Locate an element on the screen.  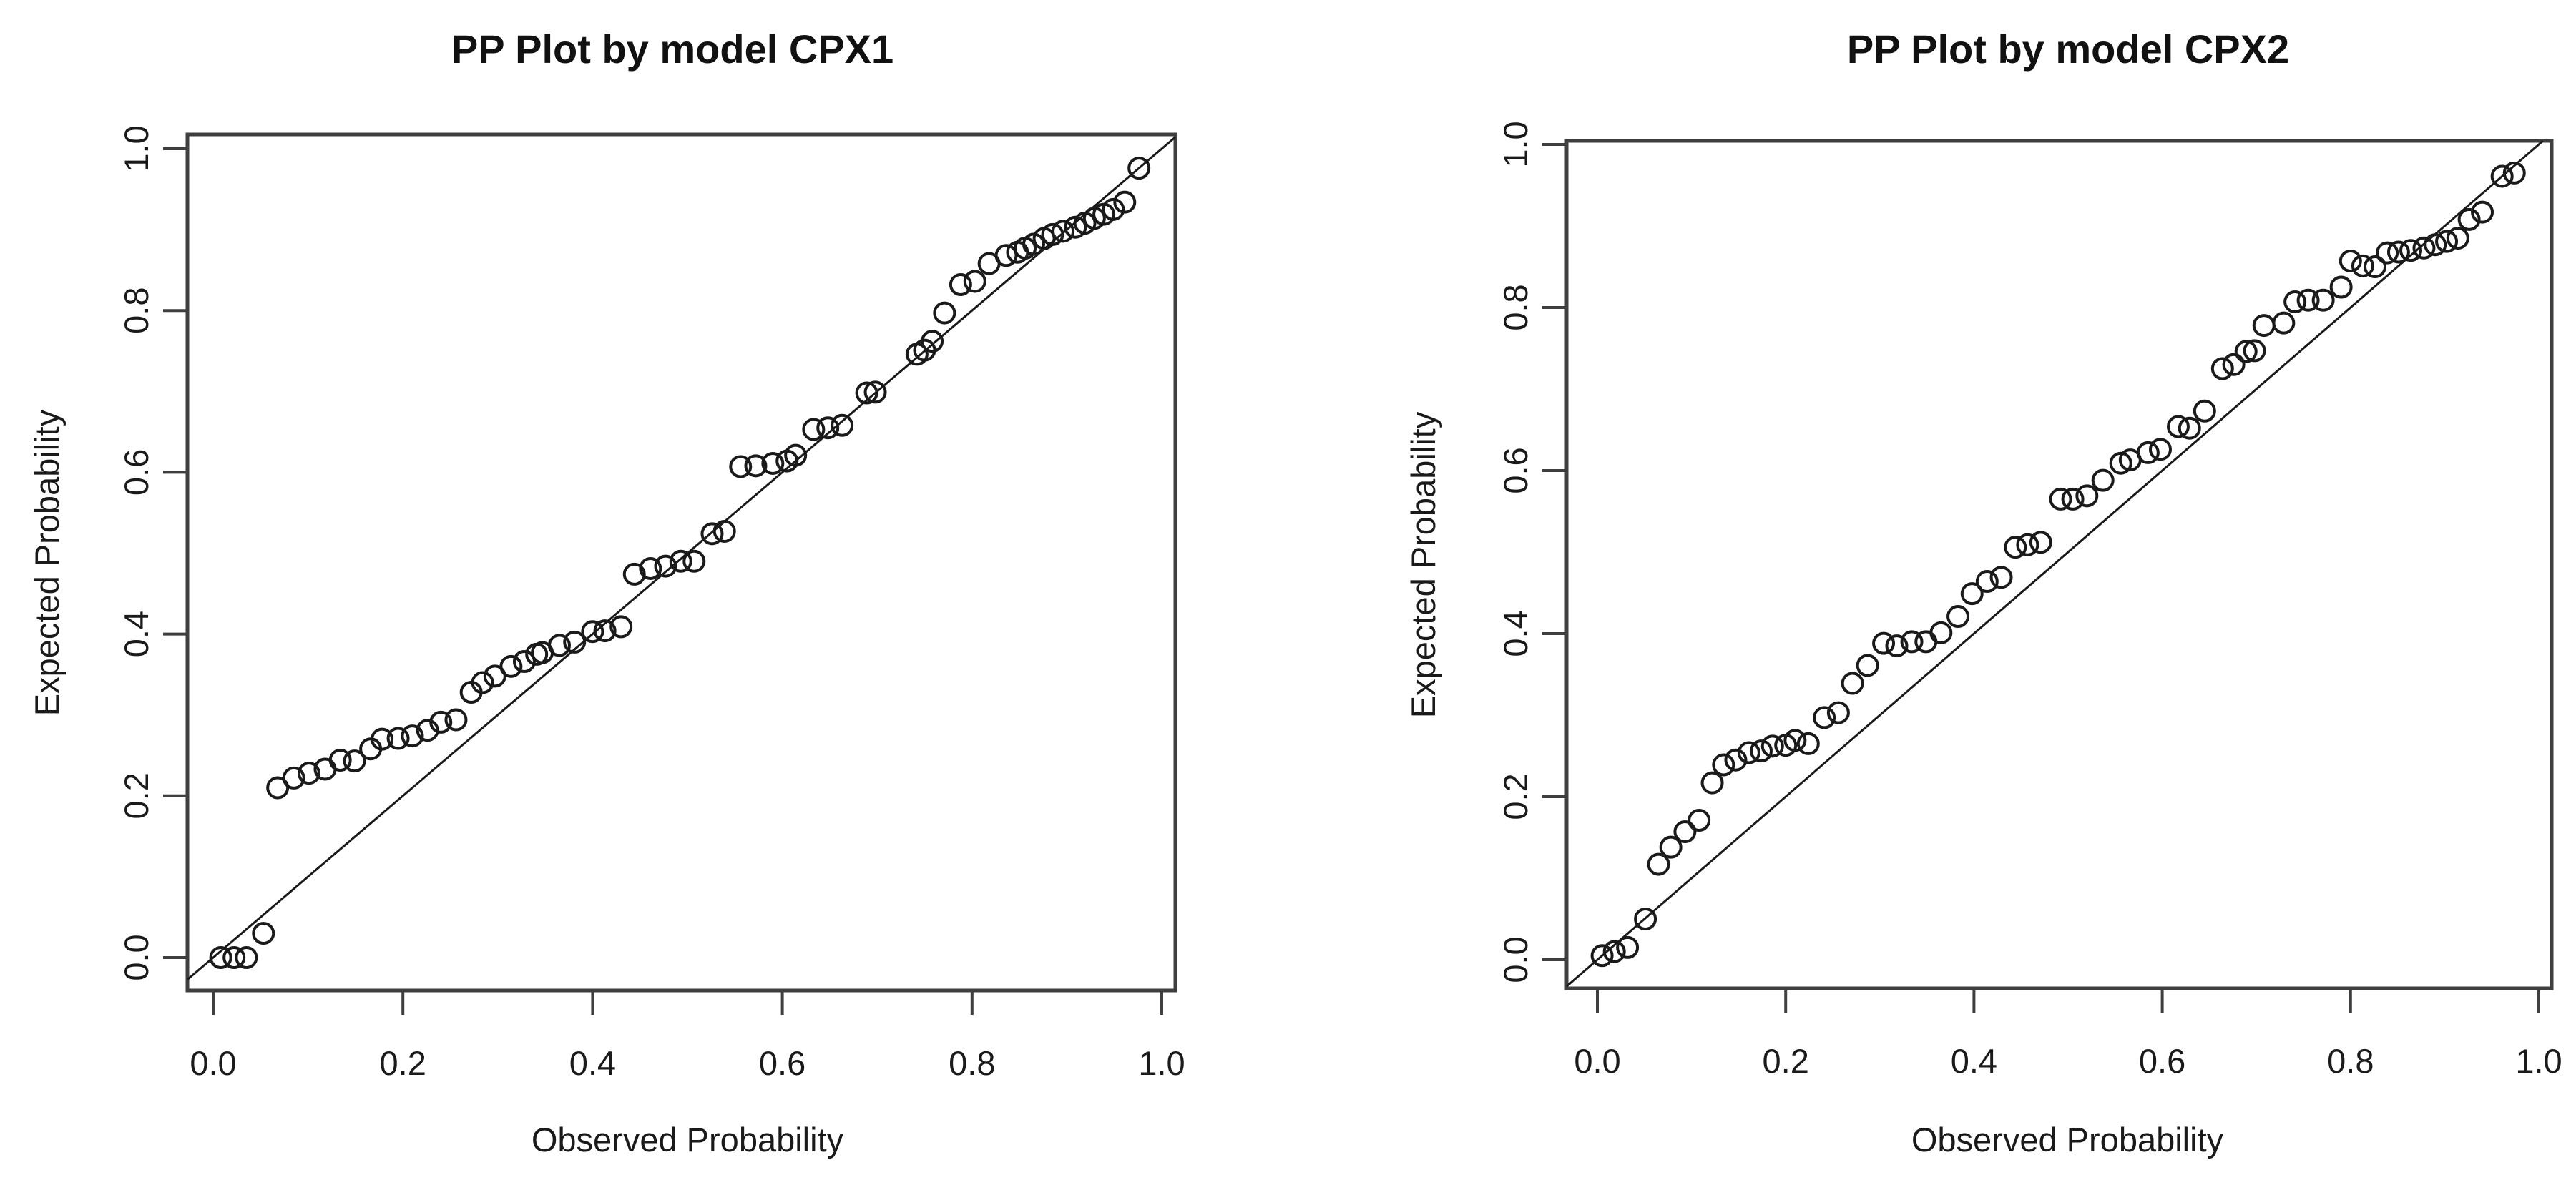
x-tick-label: 0.0 is located at coordinates (213, 1063).